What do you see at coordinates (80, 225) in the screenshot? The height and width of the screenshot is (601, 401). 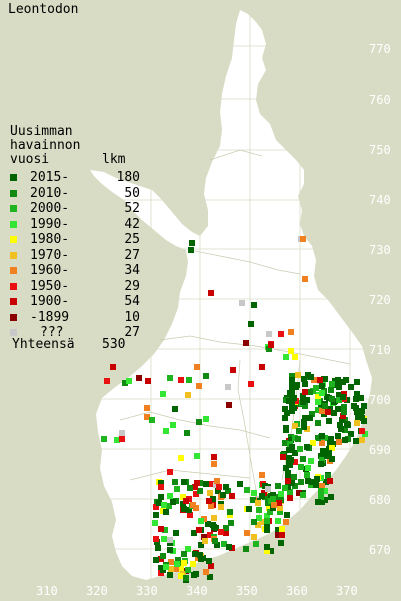 I see `legend-row: 1990- 42` at bounding box center [80, 225].